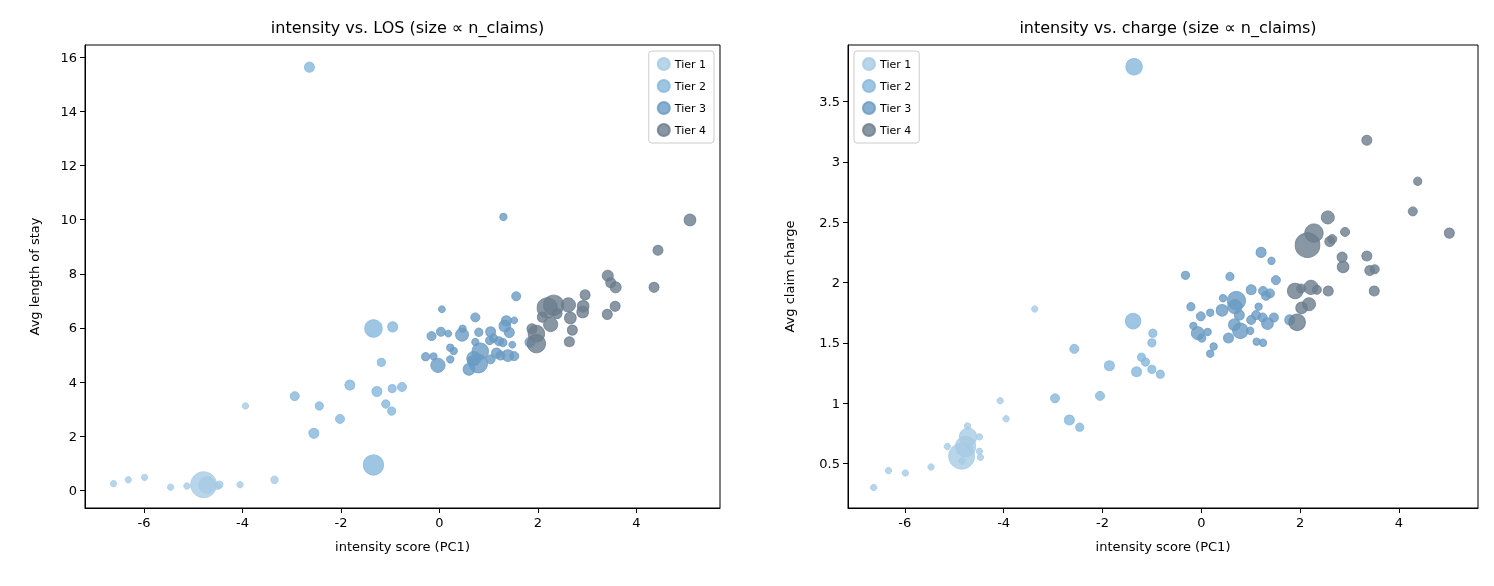 The image size is (1494, 586). What do you see at coordinates (72, 274) in the screenshot?
I see `y-tick-label: 8` at bounding box center [72, 274].